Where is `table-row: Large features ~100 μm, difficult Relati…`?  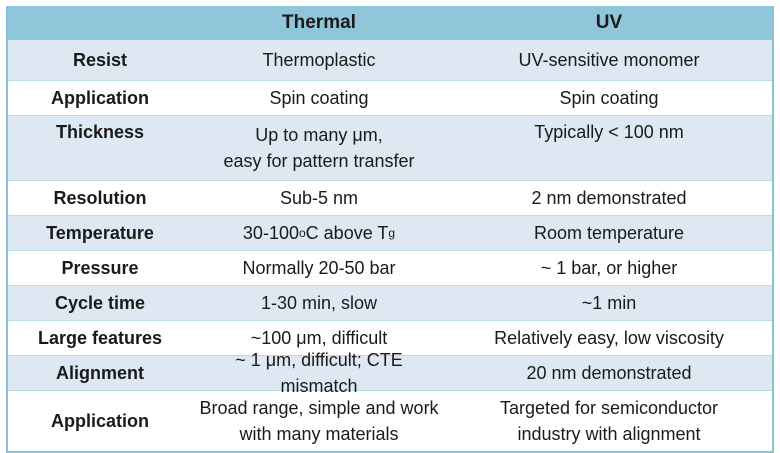
table-row: Large features ~100 μm, difficult Relati… is located at coordinates (390, 338).